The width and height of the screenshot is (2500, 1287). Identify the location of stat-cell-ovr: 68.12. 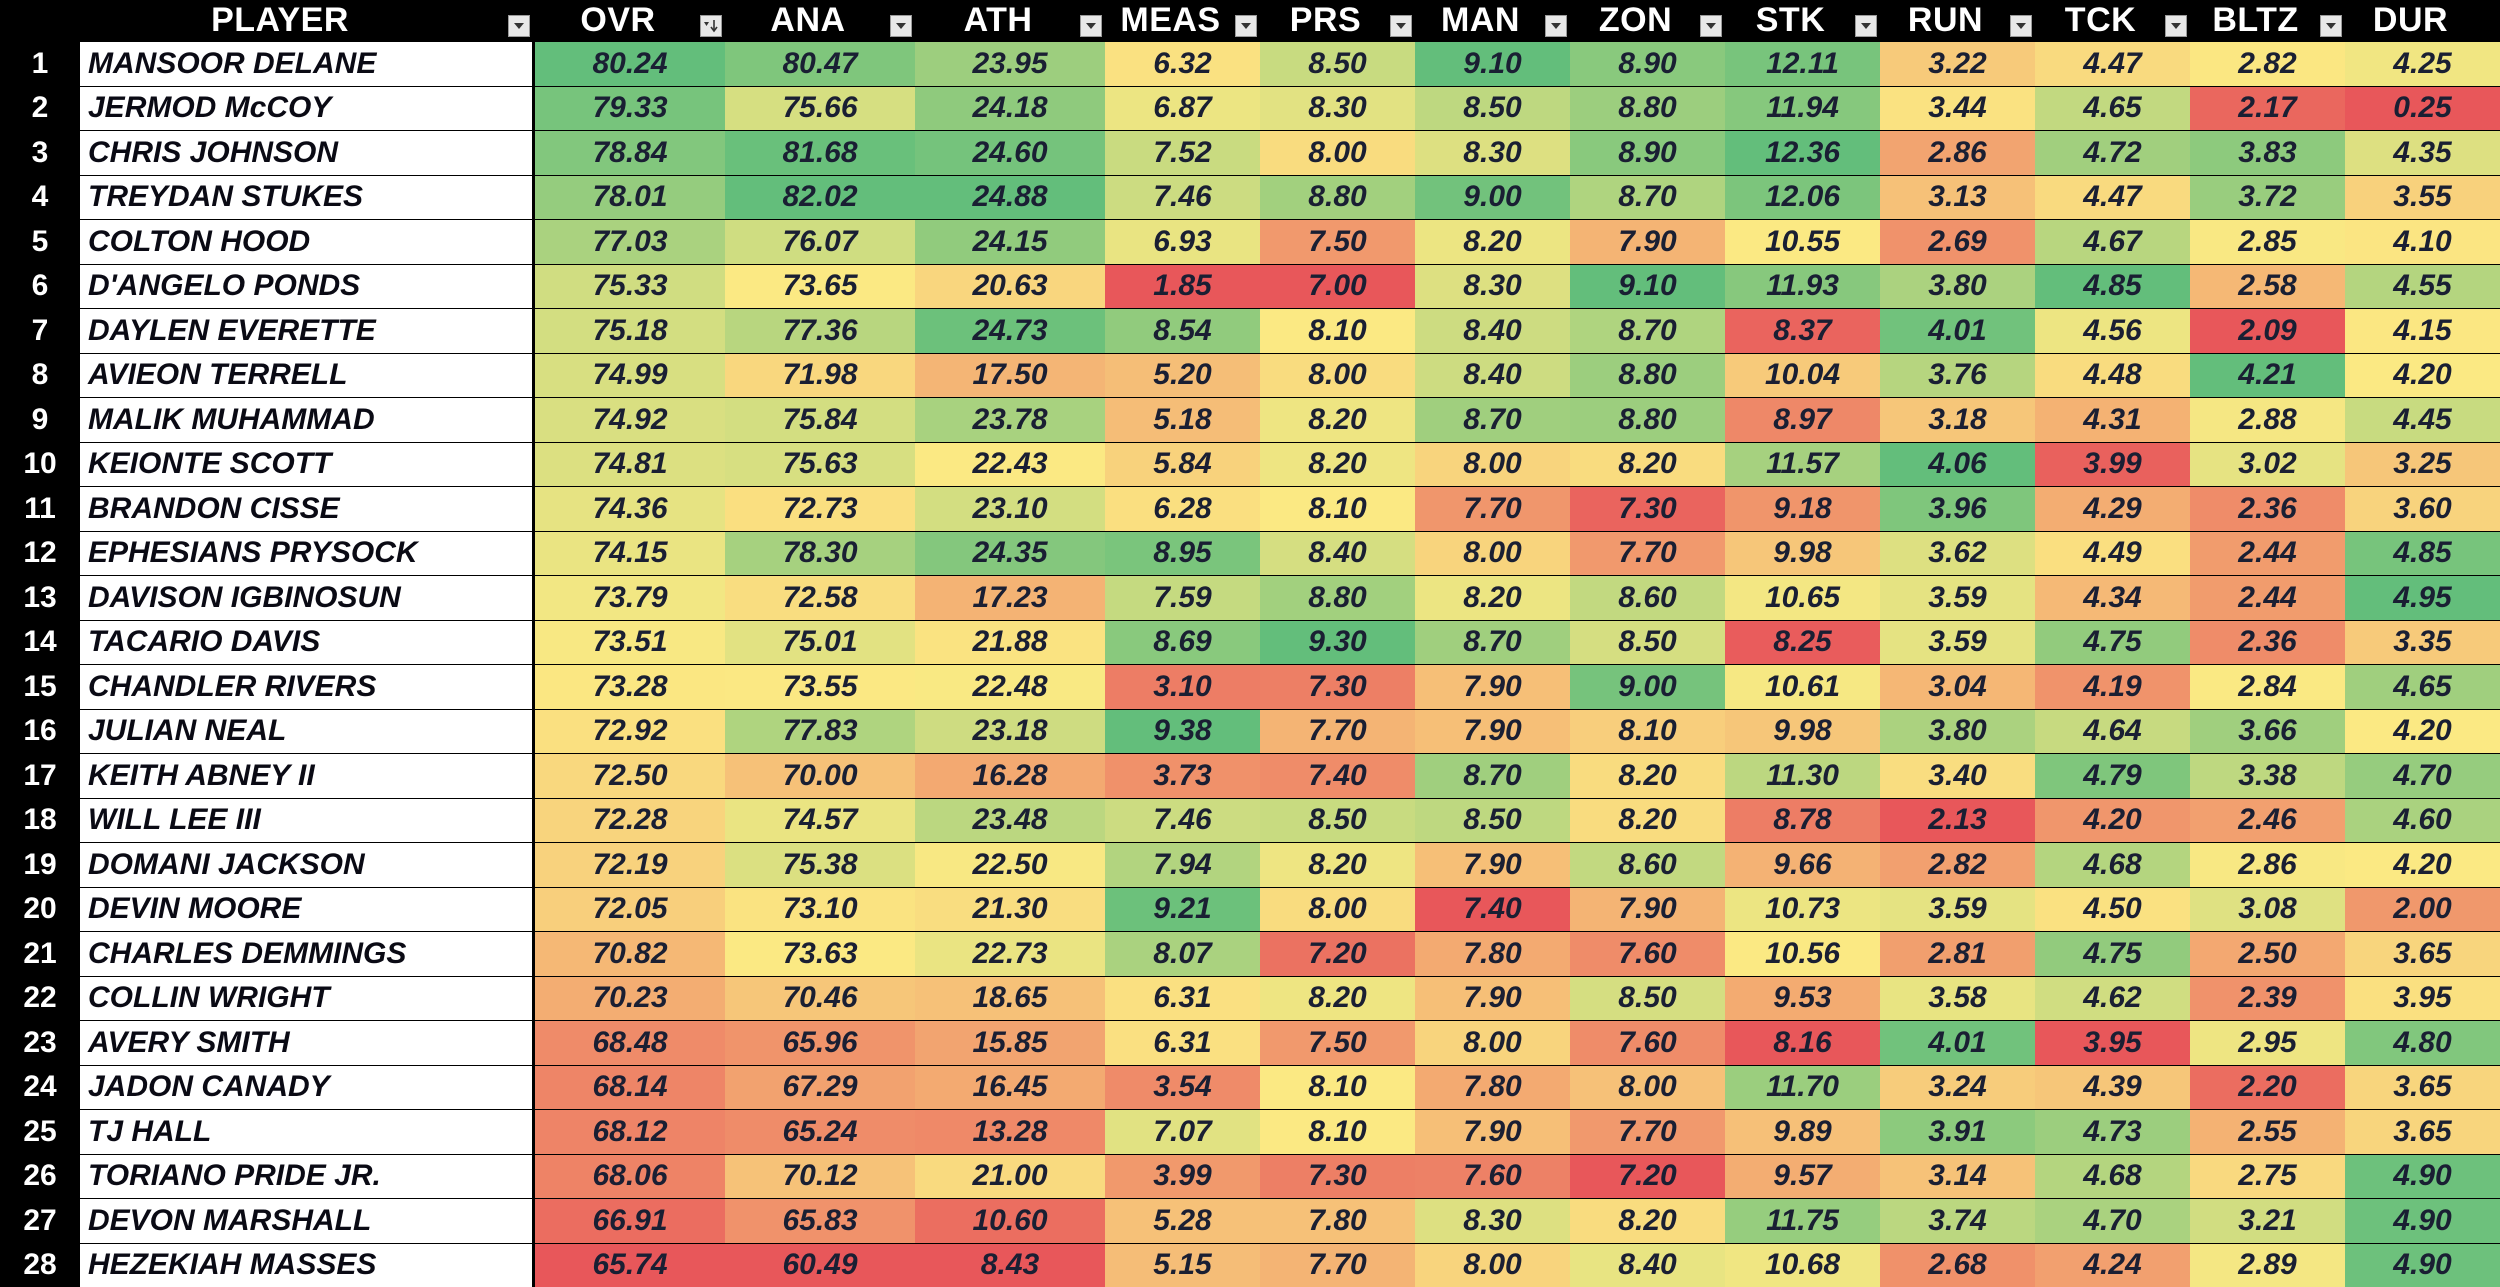
(630, 1132).